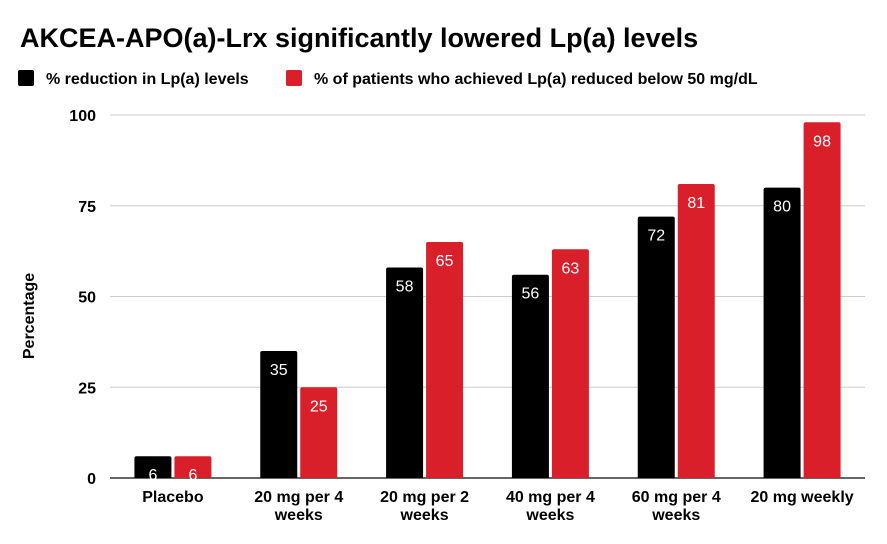  I want to click on bar-group: 58 65, so click(425, 360).